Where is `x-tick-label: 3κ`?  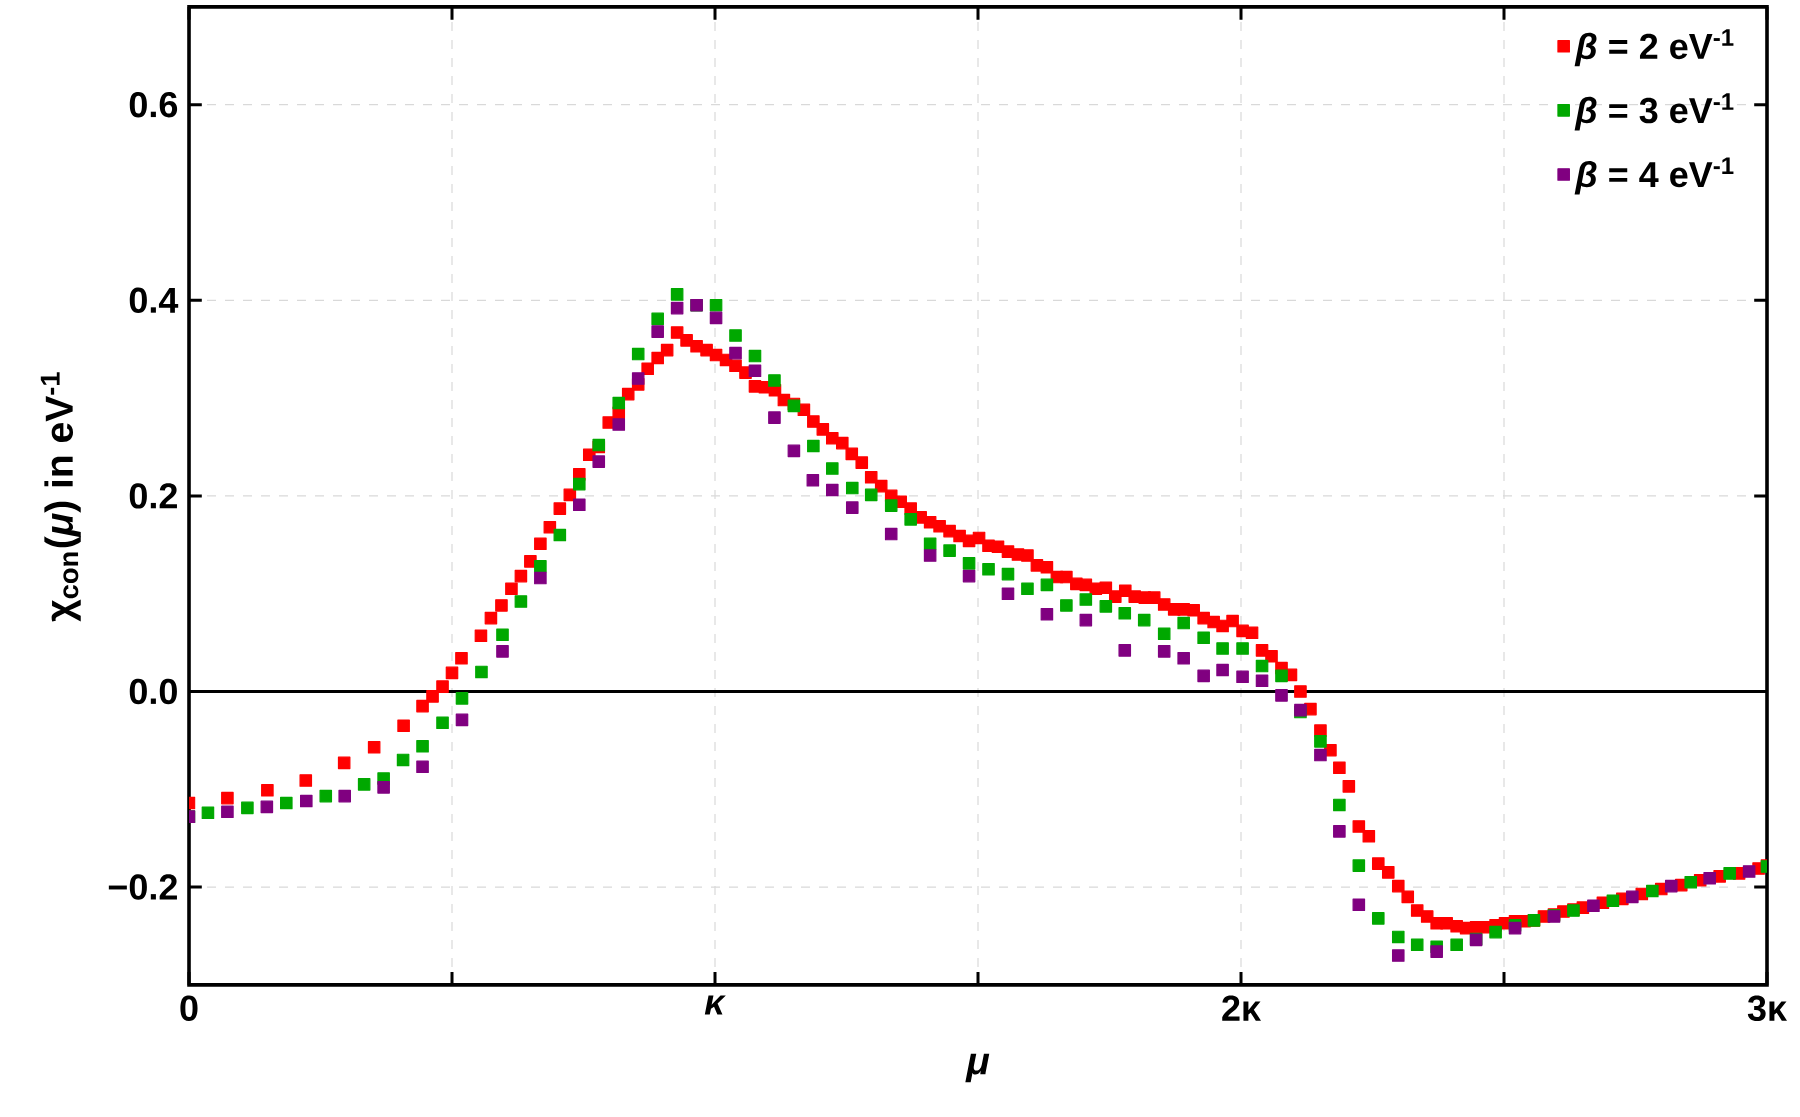
x-tick-label: 3κ is located at coordinates (1767, 1008).